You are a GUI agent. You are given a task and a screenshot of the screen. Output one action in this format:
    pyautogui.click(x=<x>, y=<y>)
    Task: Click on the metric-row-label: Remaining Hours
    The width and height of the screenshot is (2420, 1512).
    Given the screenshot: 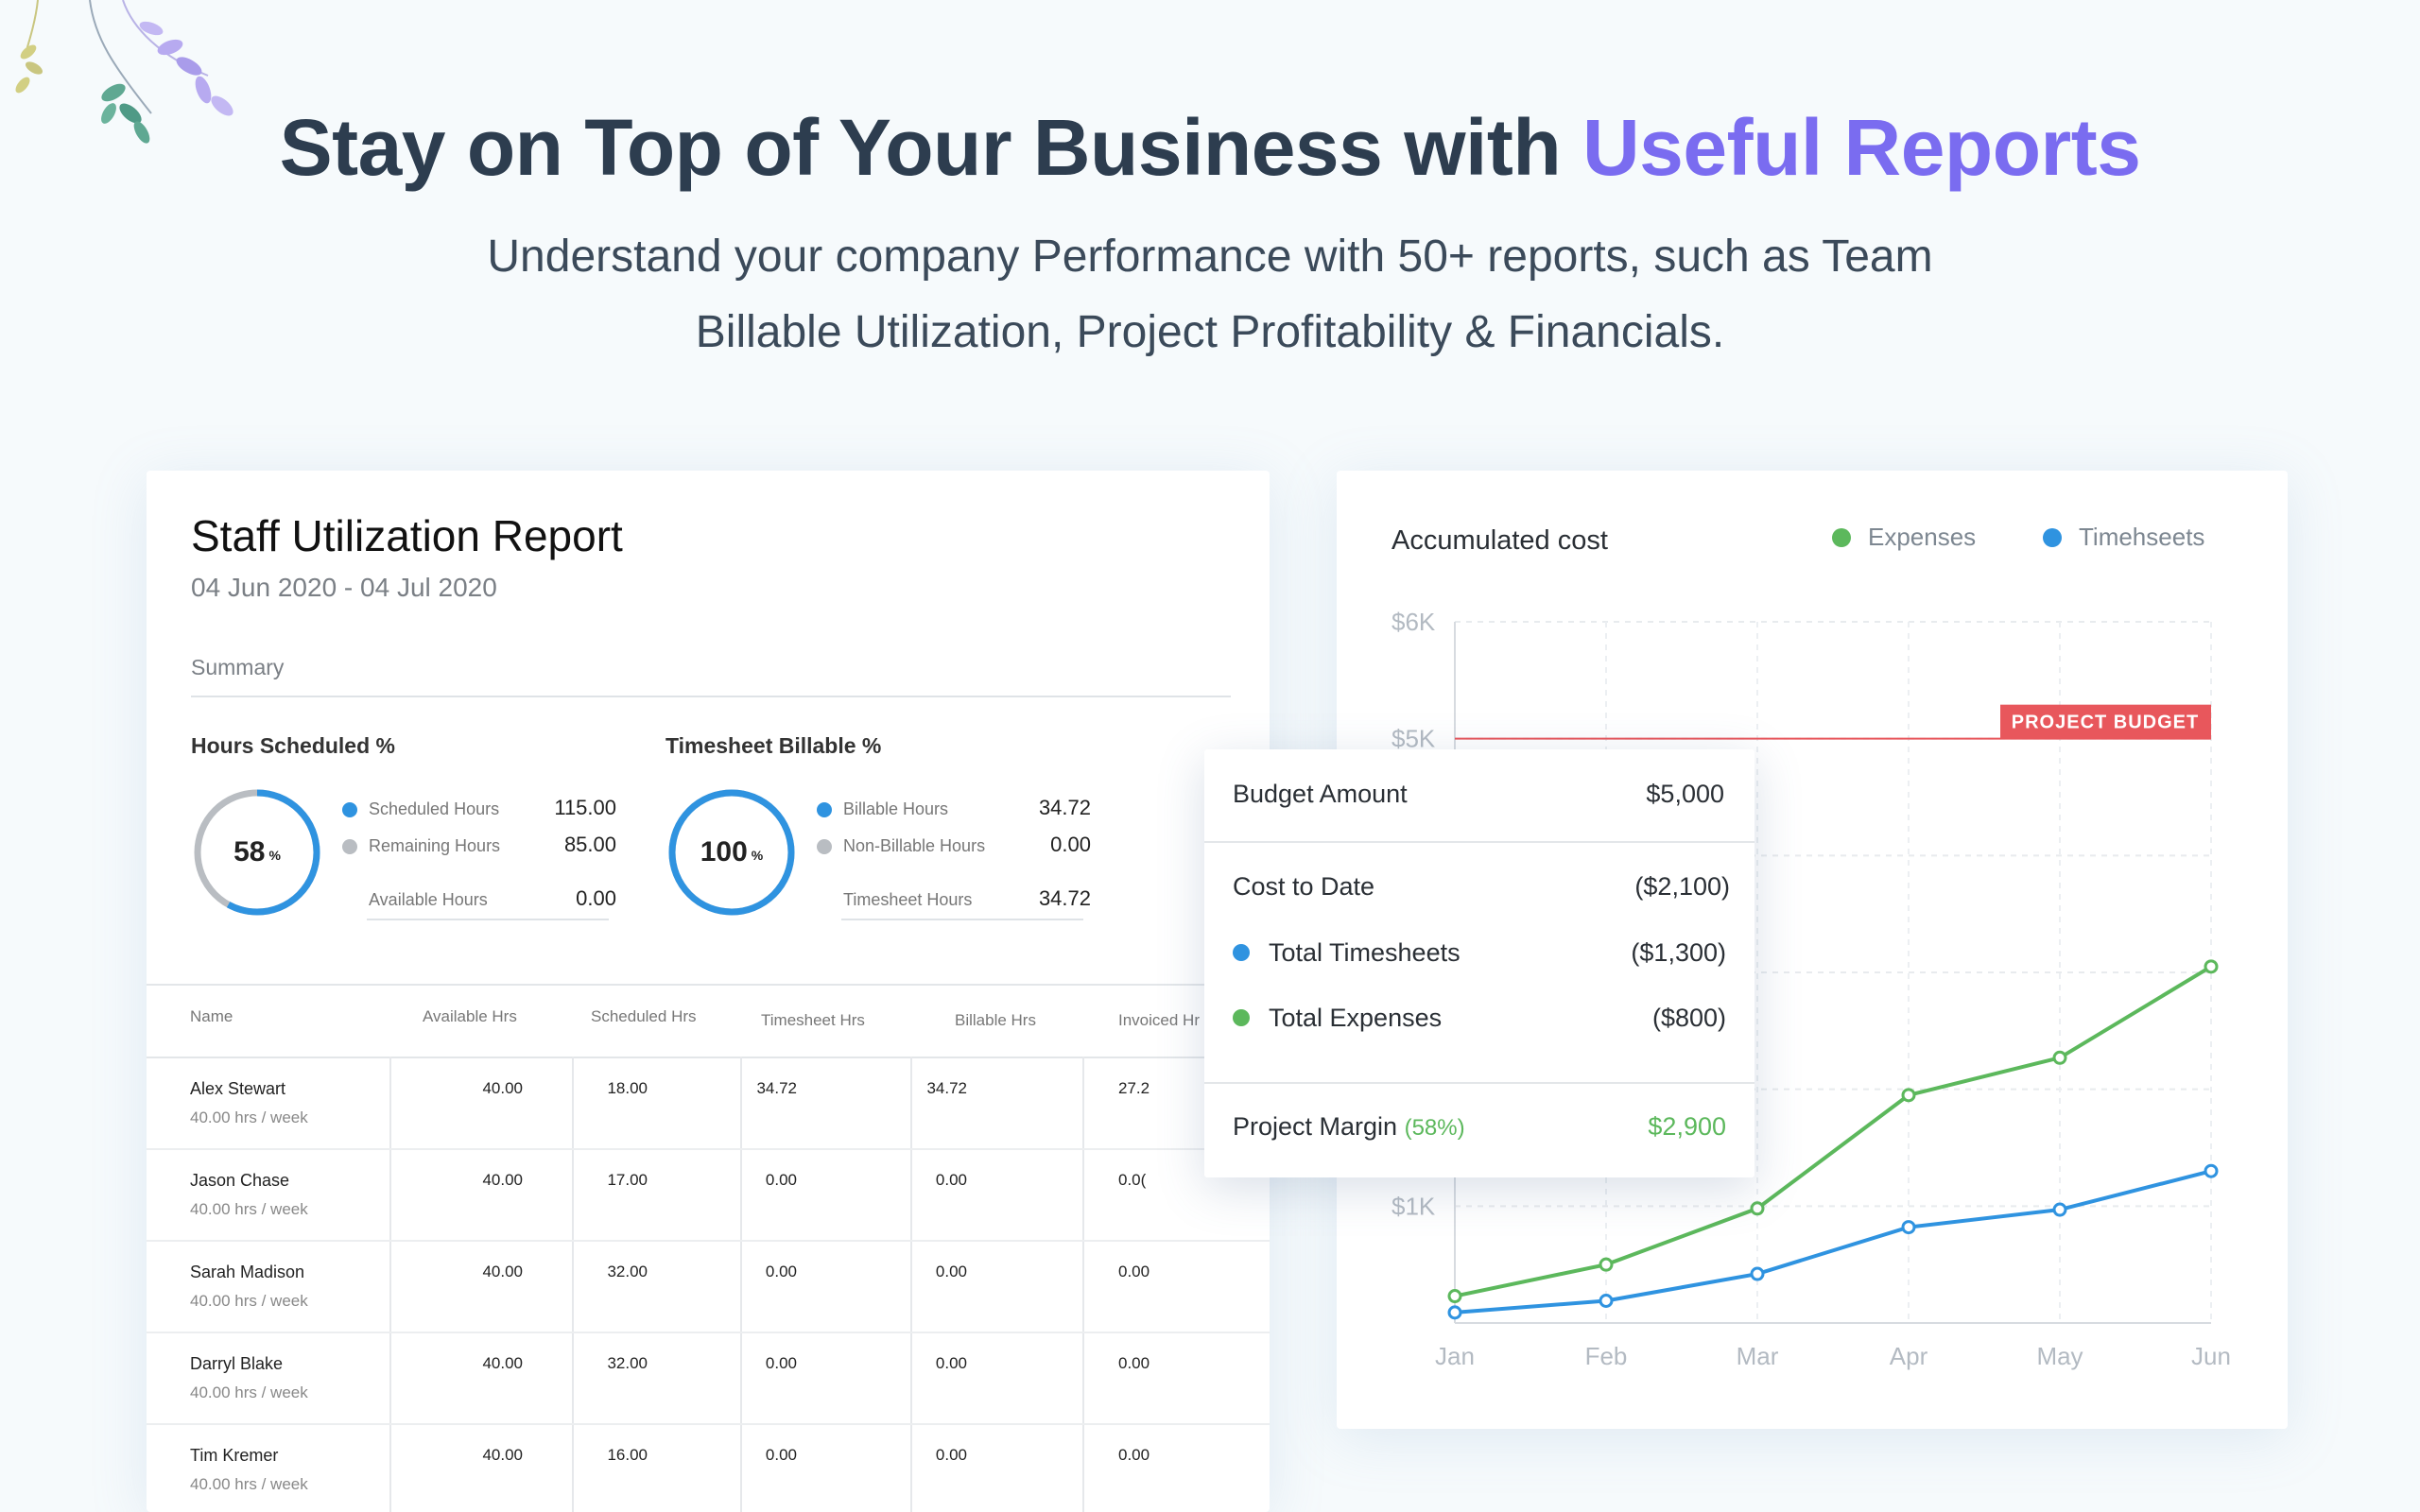 What is the action you would take?
    pyautogui.click(x=435, y=845)
    